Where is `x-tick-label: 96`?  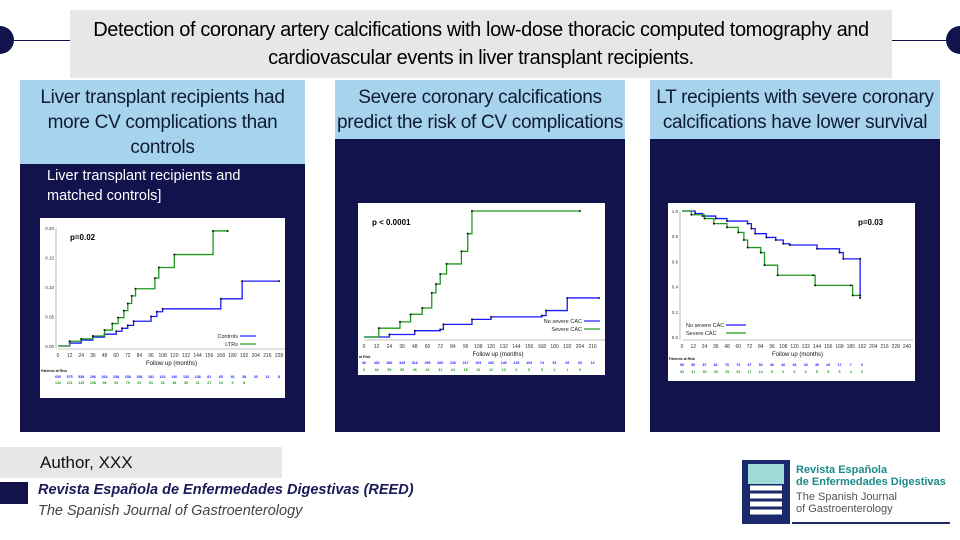
x-tick-label: 96 is located at coordinates (466, 347).